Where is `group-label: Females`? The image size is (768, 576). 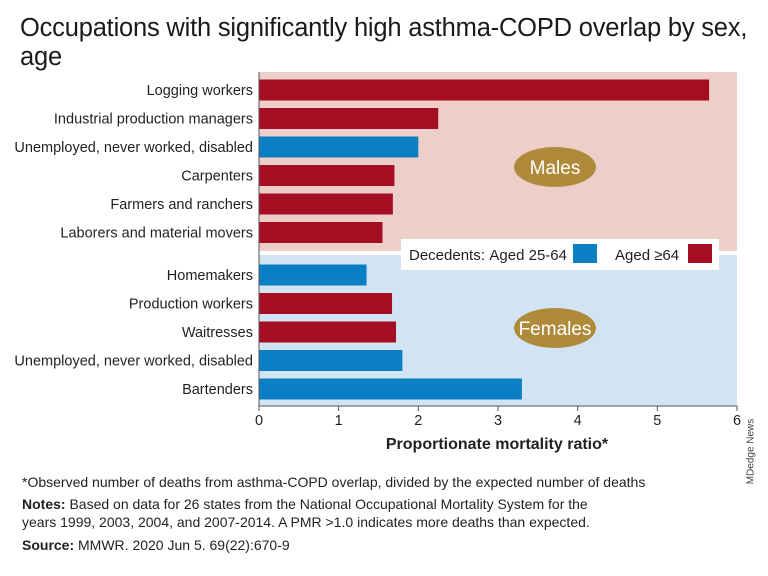 group-label: Females is located at coordinates (555, 329).